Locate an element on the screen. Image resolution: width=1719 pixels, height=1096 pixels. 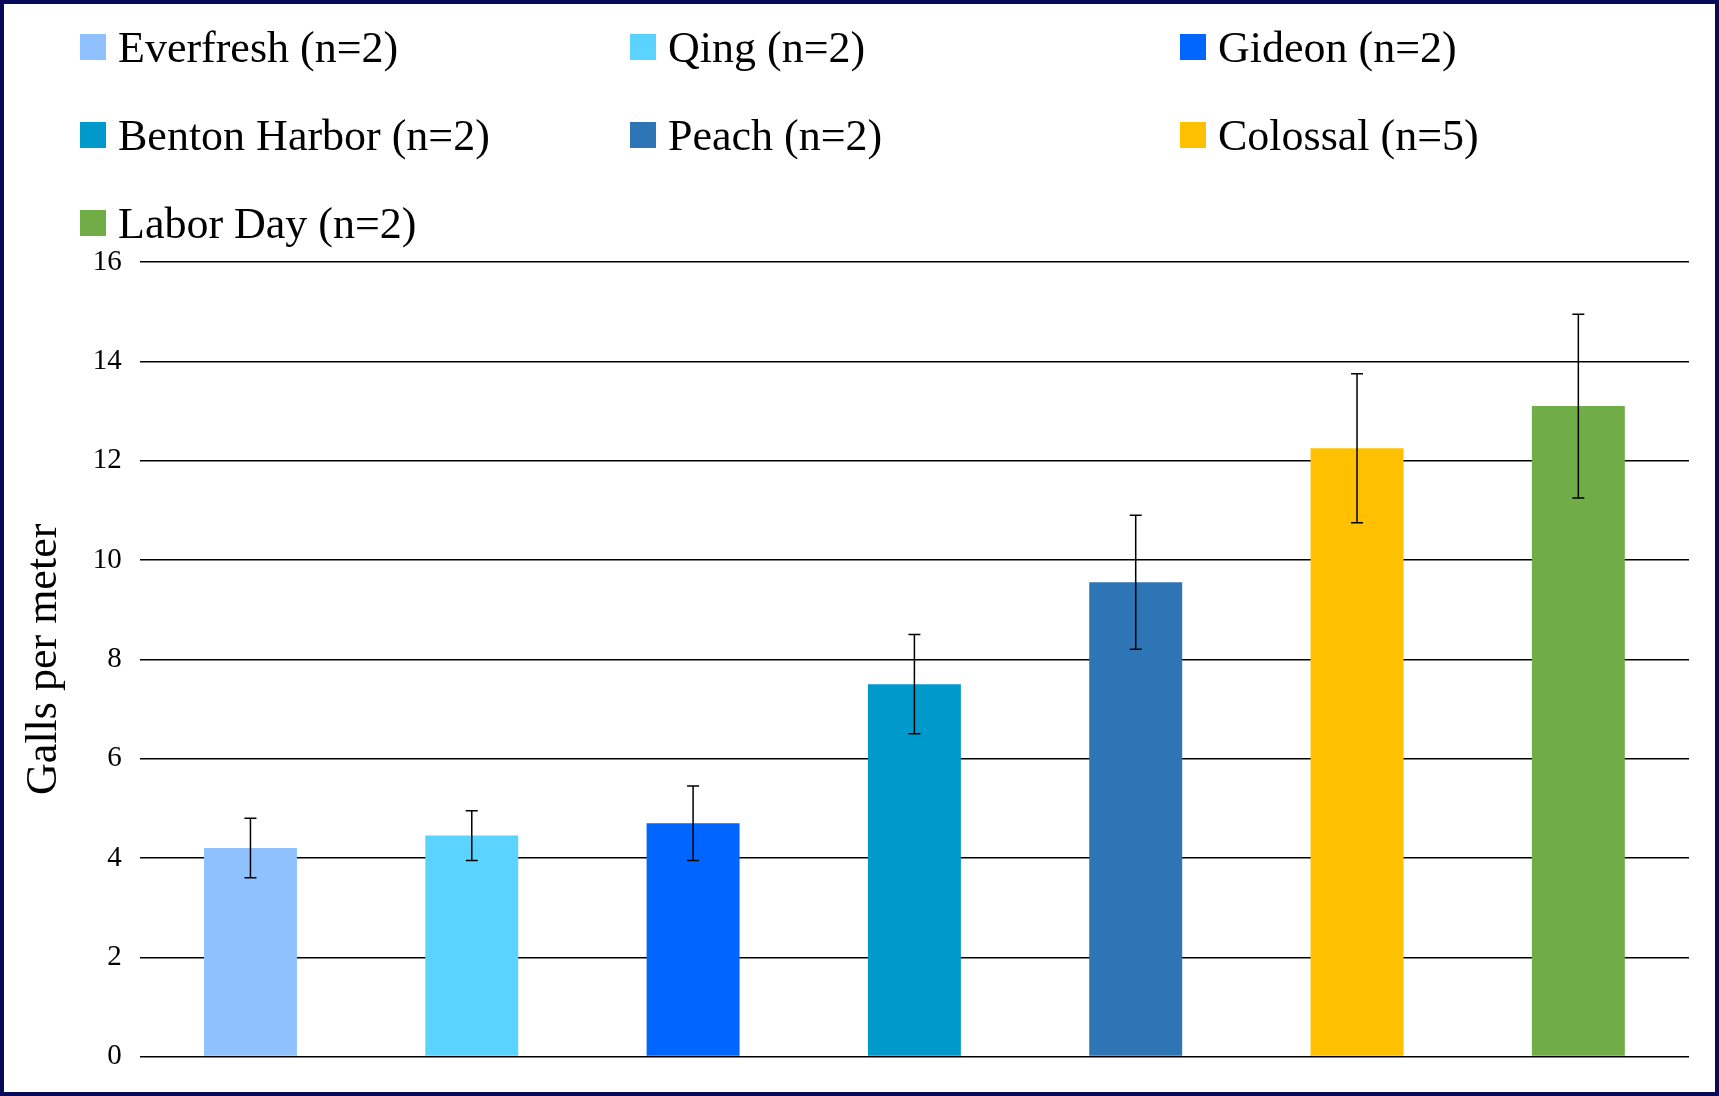
y-tick-label: 8 is located at coordinates (114, 656).